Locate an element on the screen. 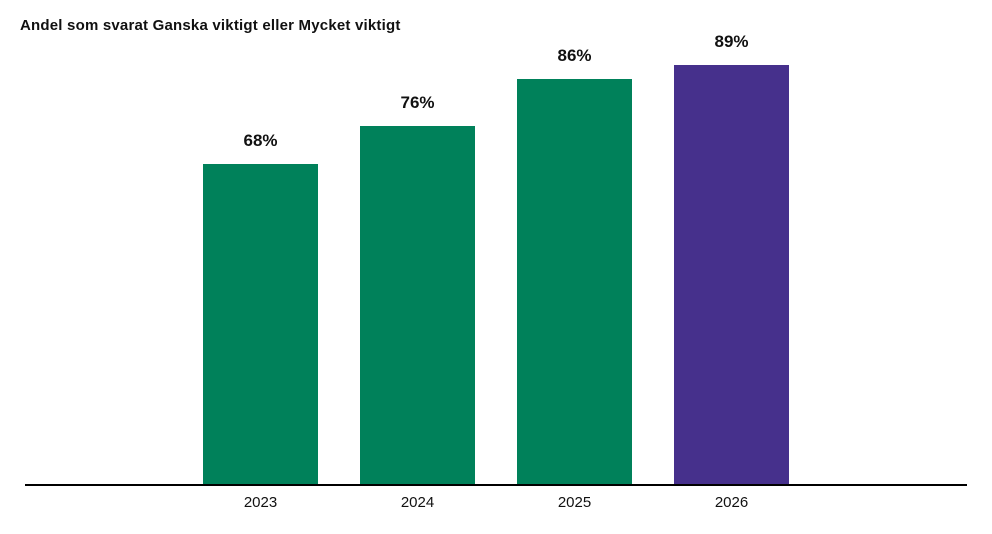 This screenshot has height=534, width=992. bar-value-label-2025: 86% is located at coordinates (574, 56).